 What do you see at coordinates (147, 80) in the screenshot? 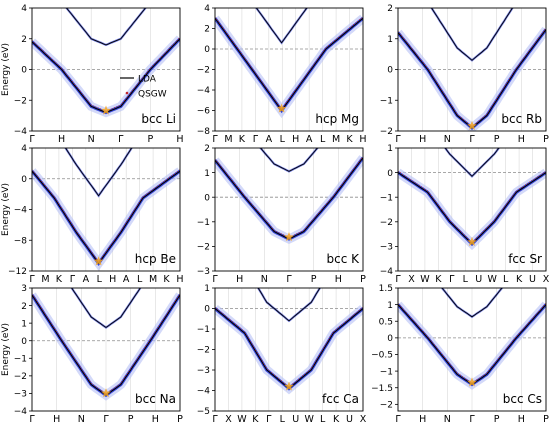
I see `legend-lda-label: LDA` at bounding box center [147, 80].